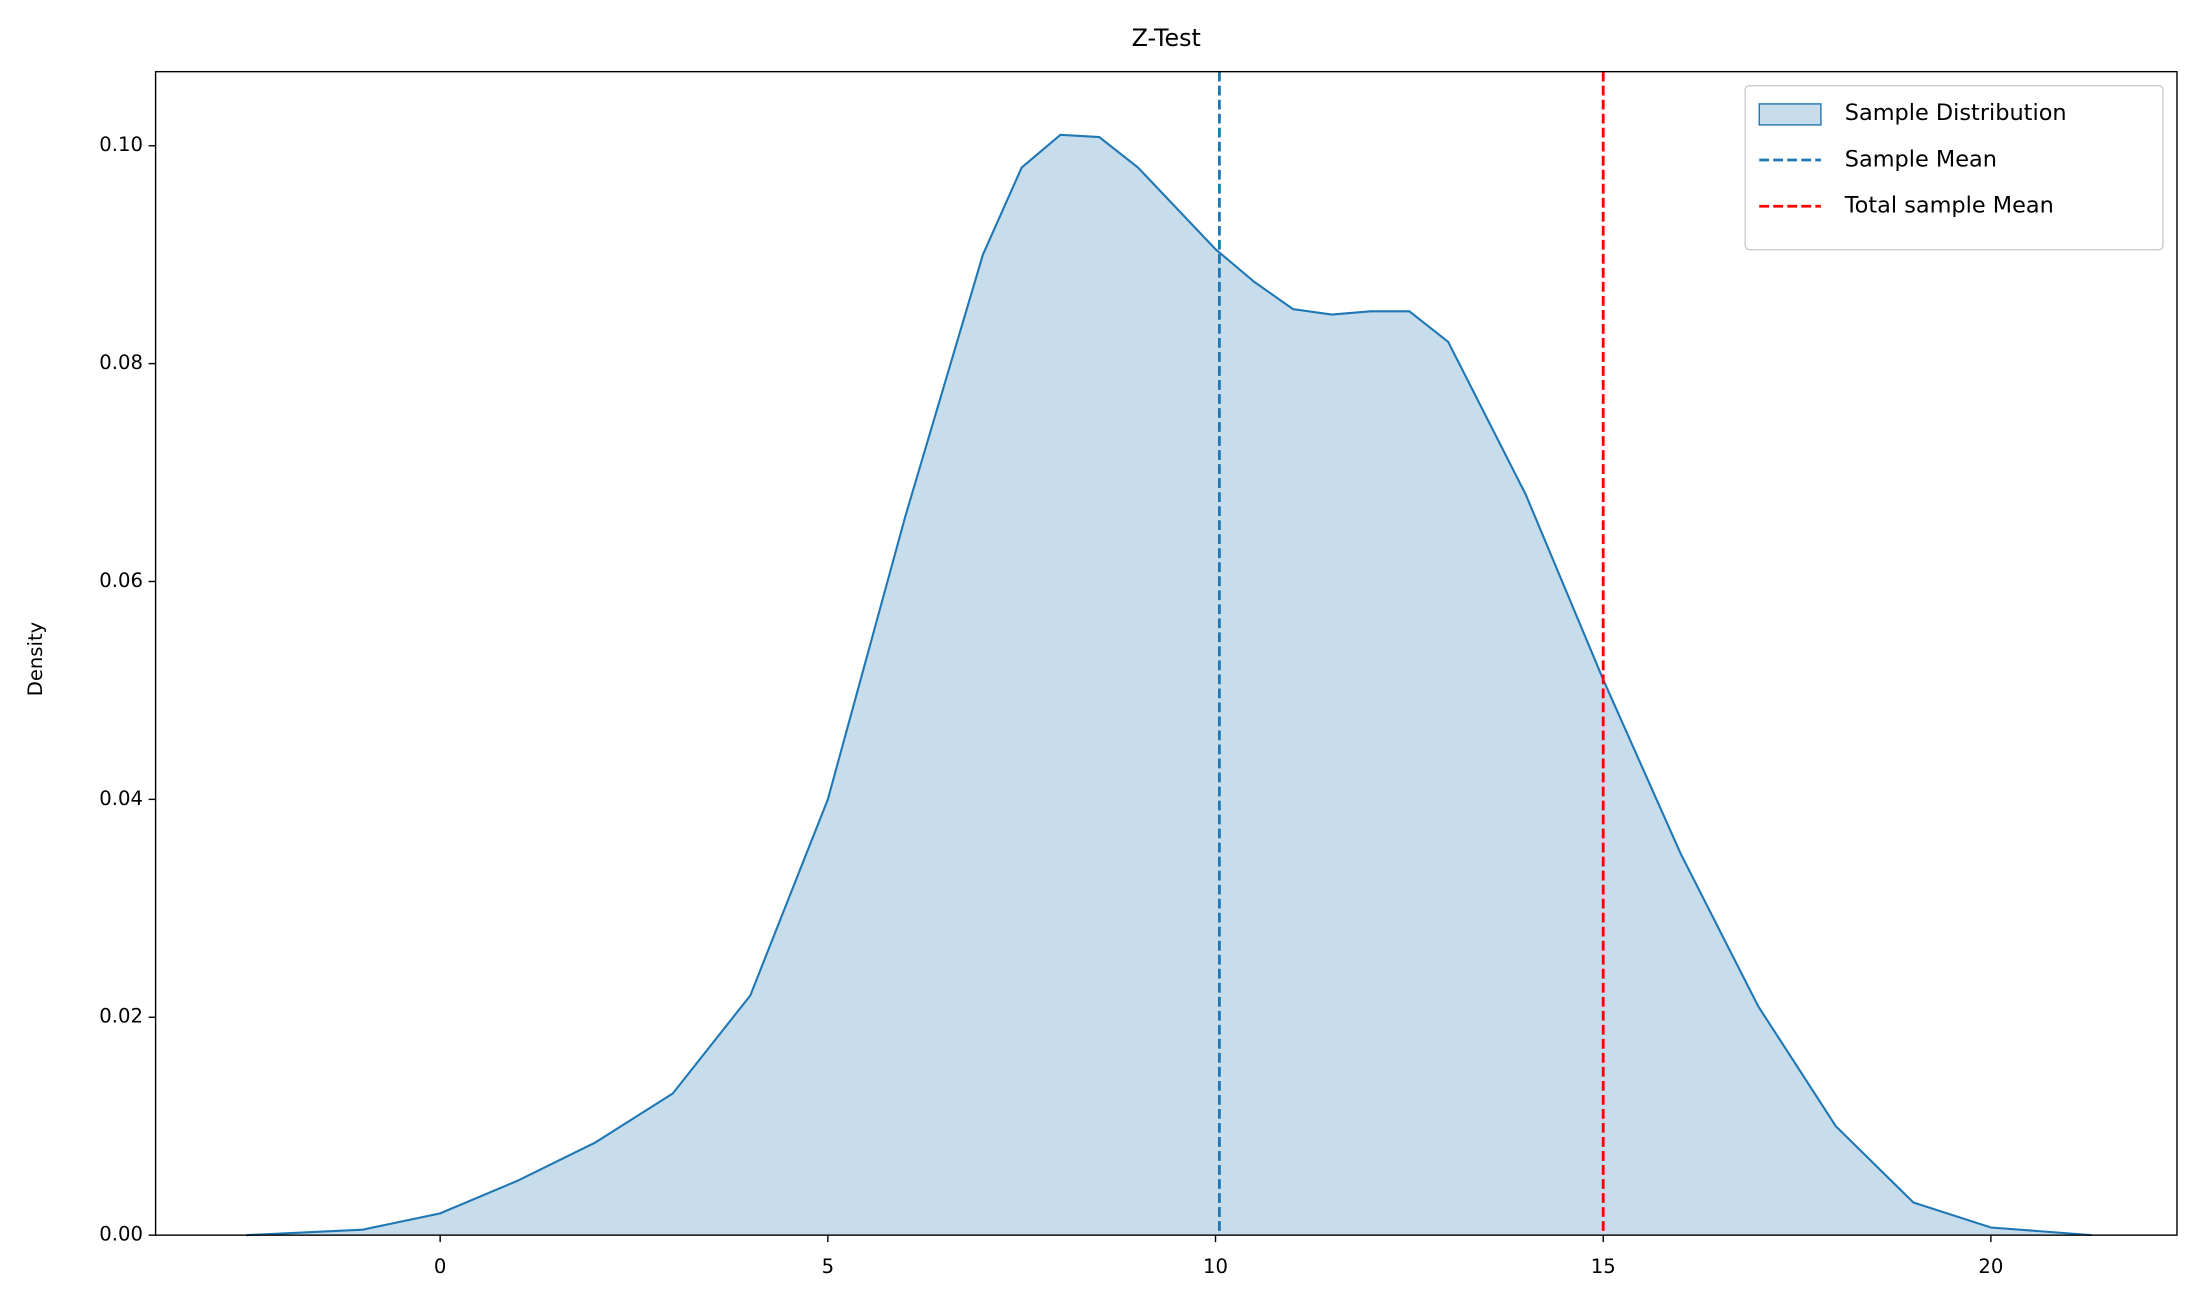 This screenshot has height=1311, width=2198. Describe the element at coordinates (1166, 38) in the screenshot. I see `chart-title: Z-Test` at that location.